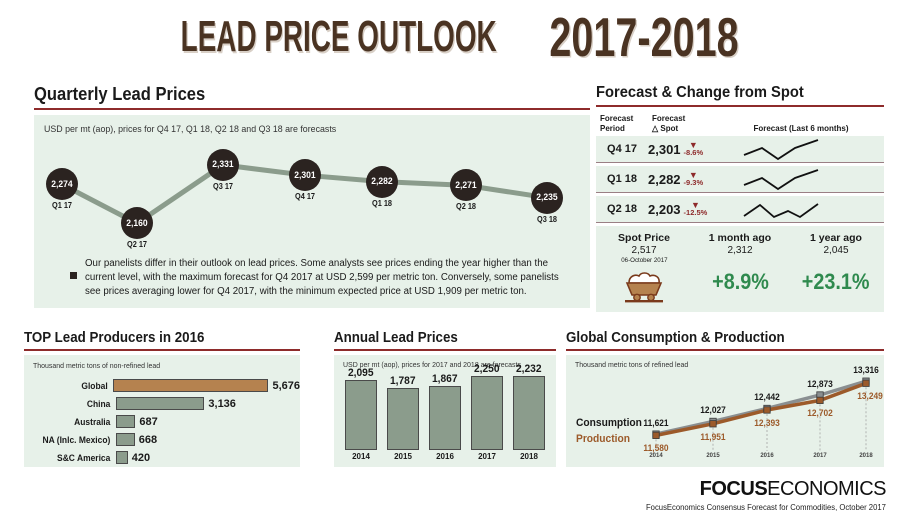 The height and width of the screenshot is (520, 900). I want to click on datapoint-value: 2,301, so click(305, 175).